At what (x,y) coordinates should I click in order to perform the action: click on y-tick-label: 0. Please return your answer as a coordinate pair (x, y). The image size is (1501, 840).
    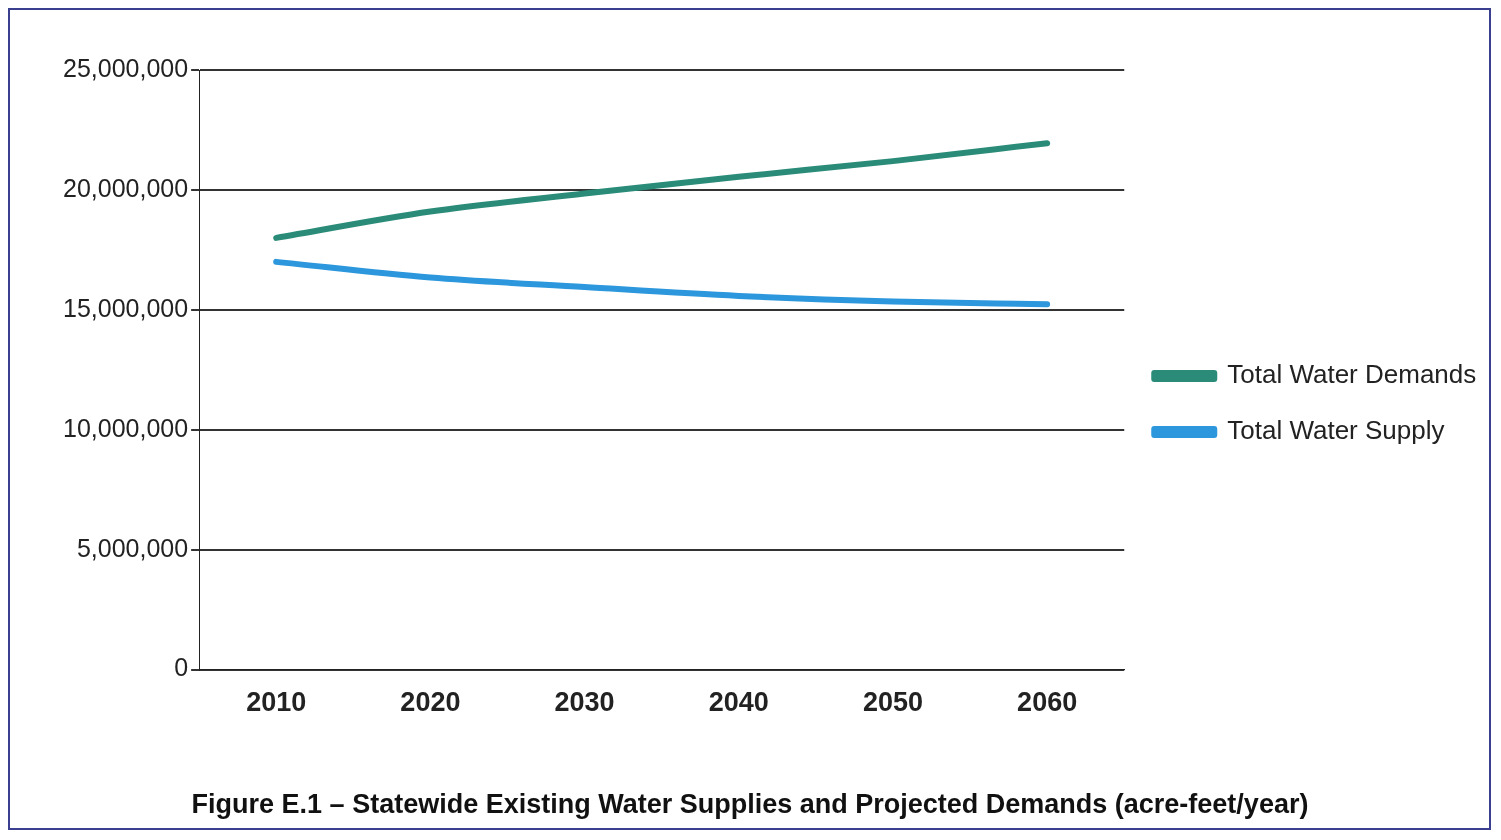
    Looking at the image, I should click on (181, 667).